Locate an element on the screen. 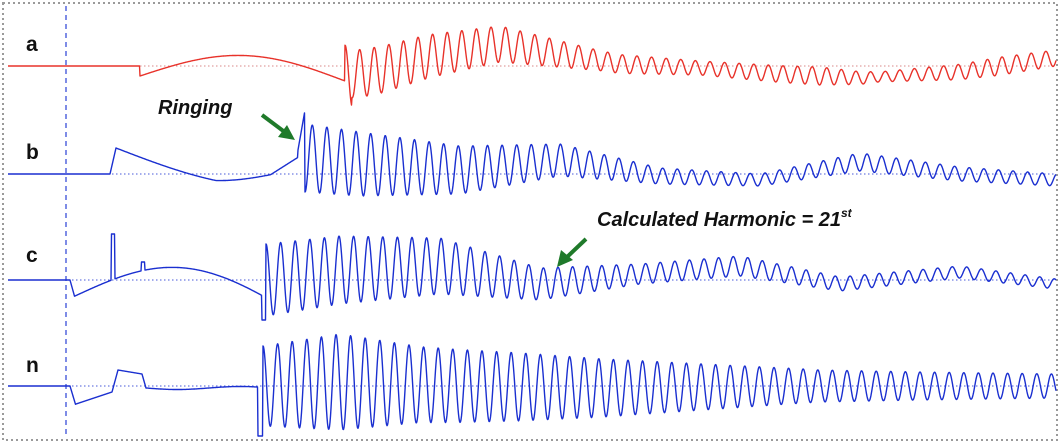 Image resolution: width=1060 pixels, height=444 pixels. trace-label-n: n is located at coordinates (32, 365).